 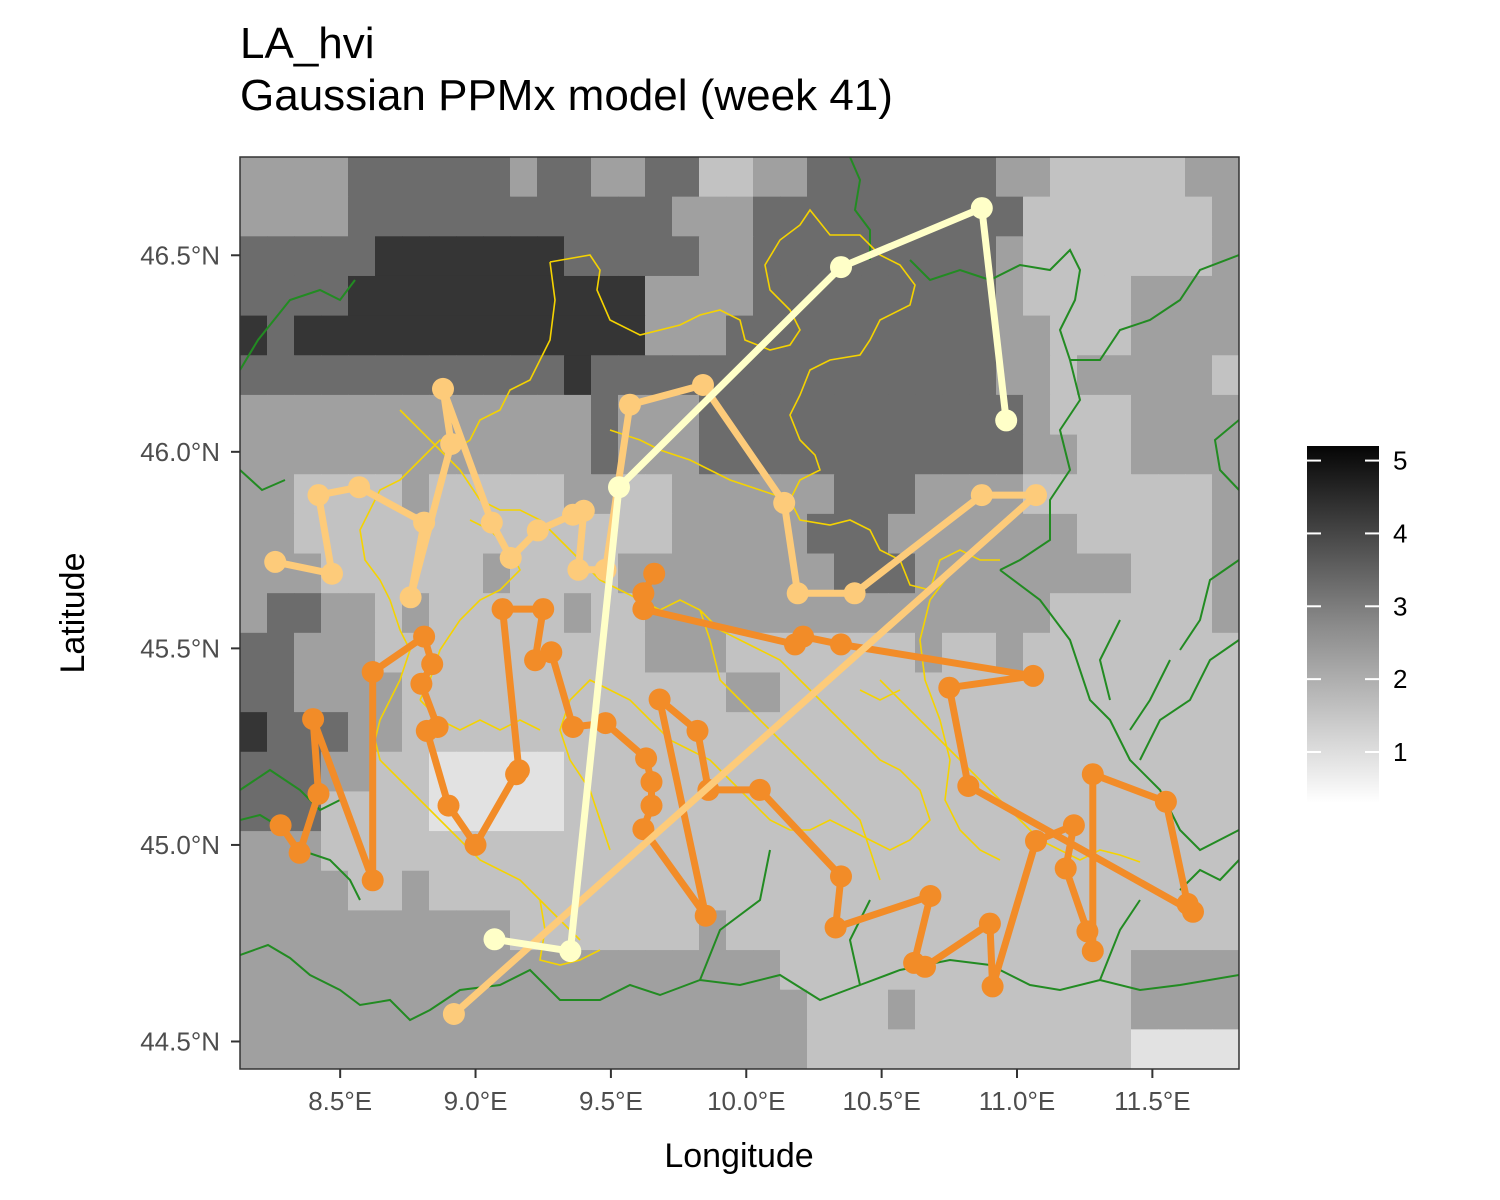 I want to click on legend-tick-label: 2, so click(x=1400, y=679).